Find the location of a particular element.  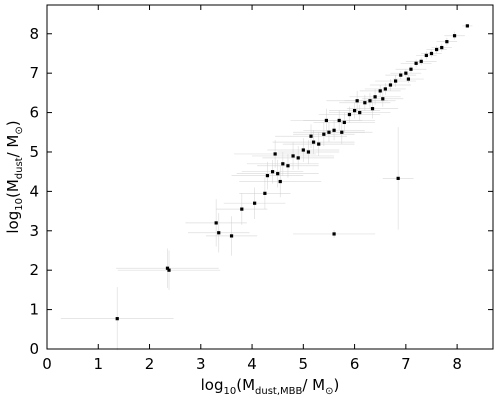

x-tick-label: 0 is located at coordinates (47, 364).